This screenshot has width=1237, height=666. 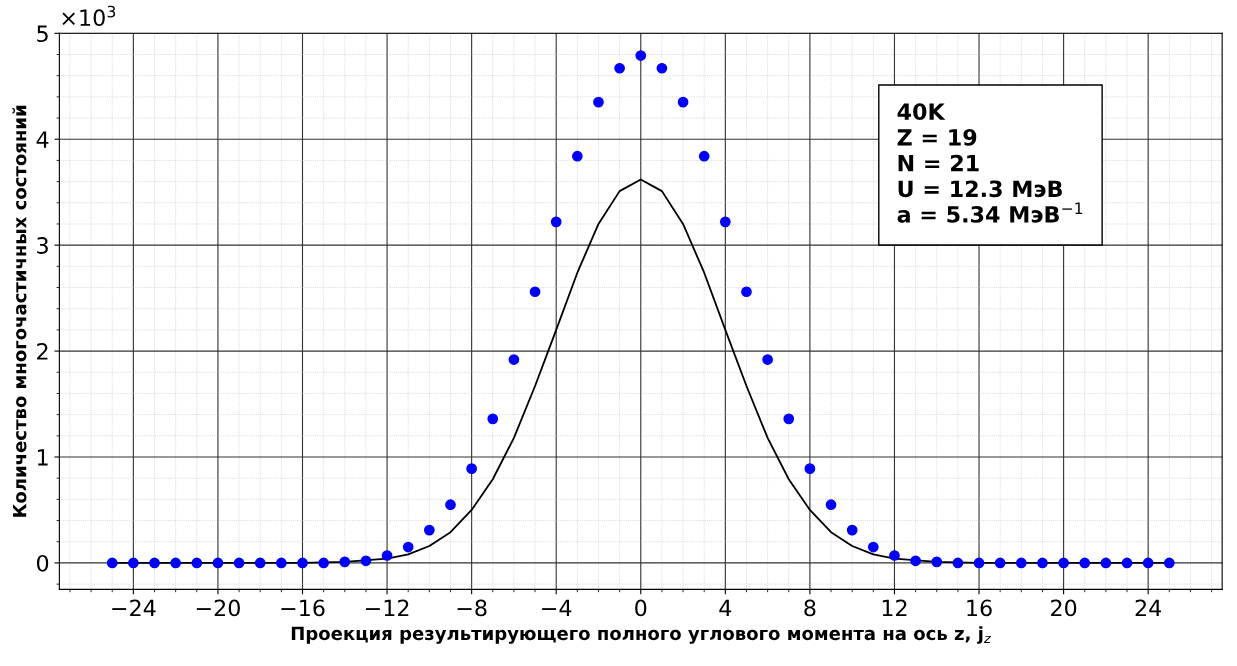 I want to click on x-tick-label: 16, so click(x=979, y=608).